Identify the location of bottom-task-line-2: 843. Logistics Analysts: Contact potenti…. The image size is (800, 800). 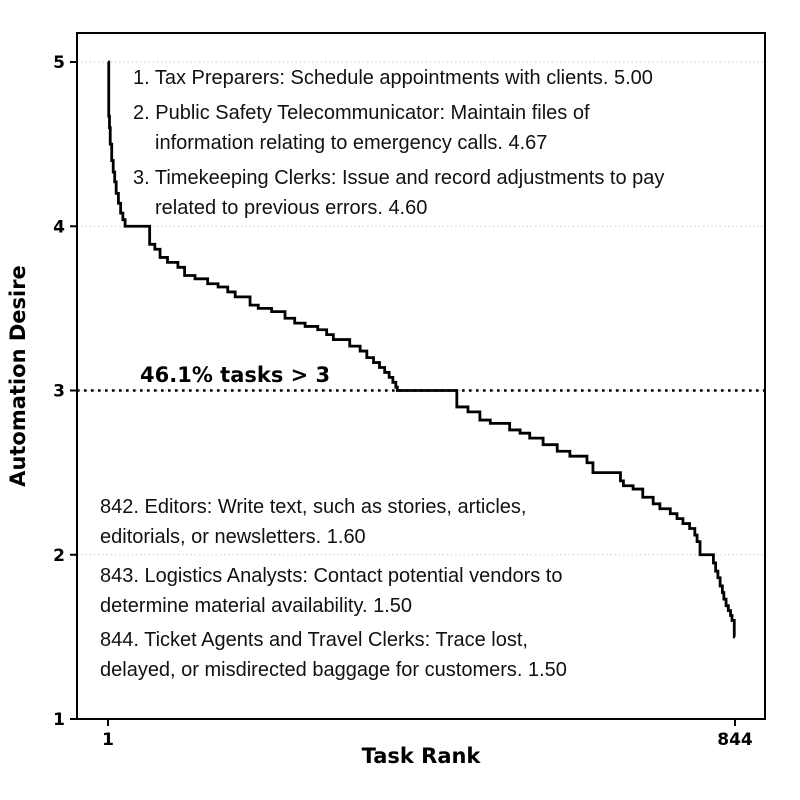
(331, 576).